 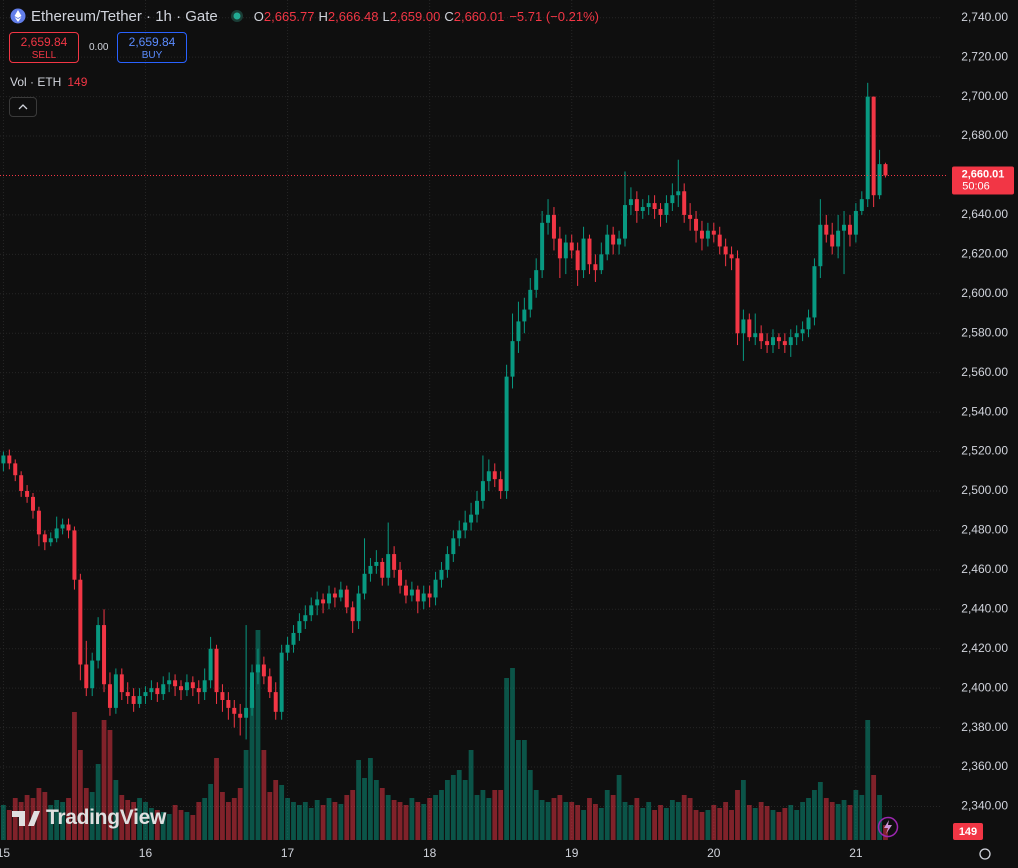 I want to click on y-tick-label: 2,640.00, so click(x=984, y=214).